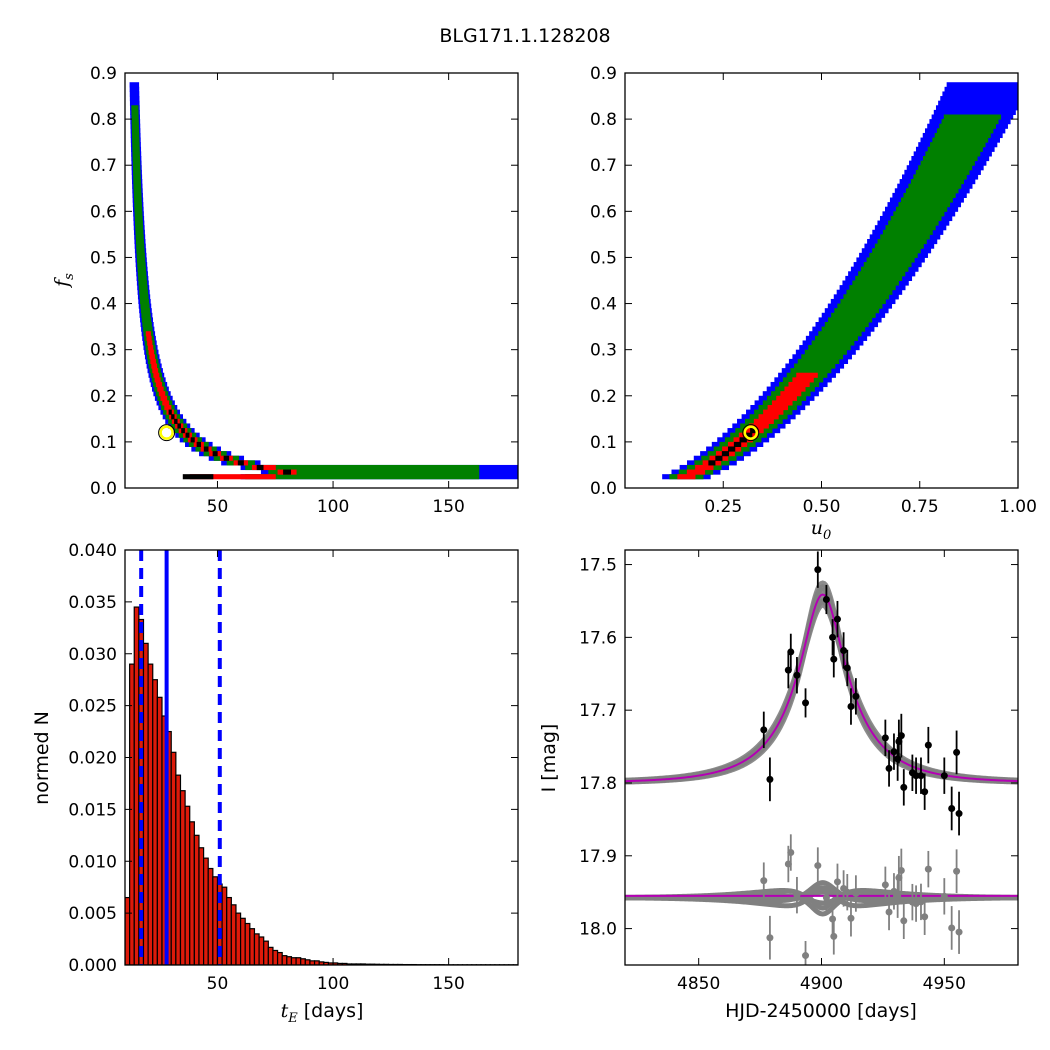 The height and width of the screenshot is (1050, 1050). Describe the element at coordinates (103, 351) in the screenshot. I see `y-tick-label: 0.3` at that location.